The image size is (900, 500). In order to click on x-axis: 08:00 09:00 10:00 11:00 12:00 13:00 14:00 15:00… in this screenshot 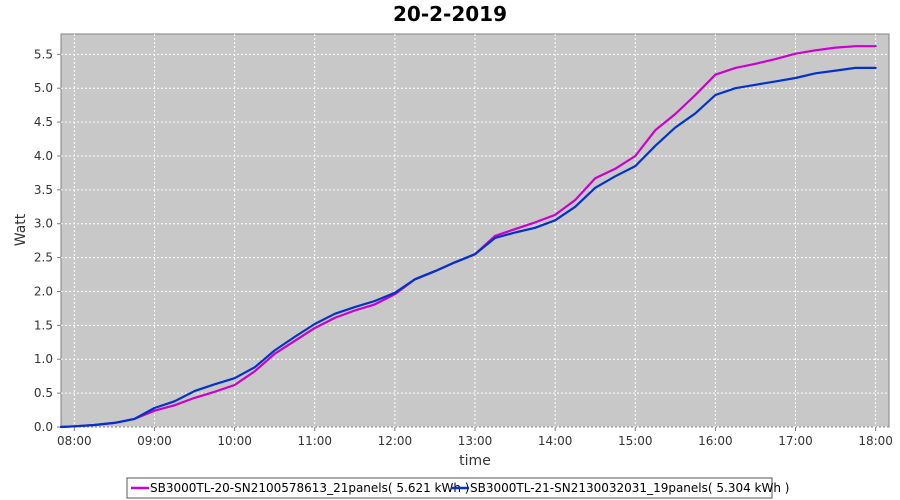, I will do `click(475, 437)`.